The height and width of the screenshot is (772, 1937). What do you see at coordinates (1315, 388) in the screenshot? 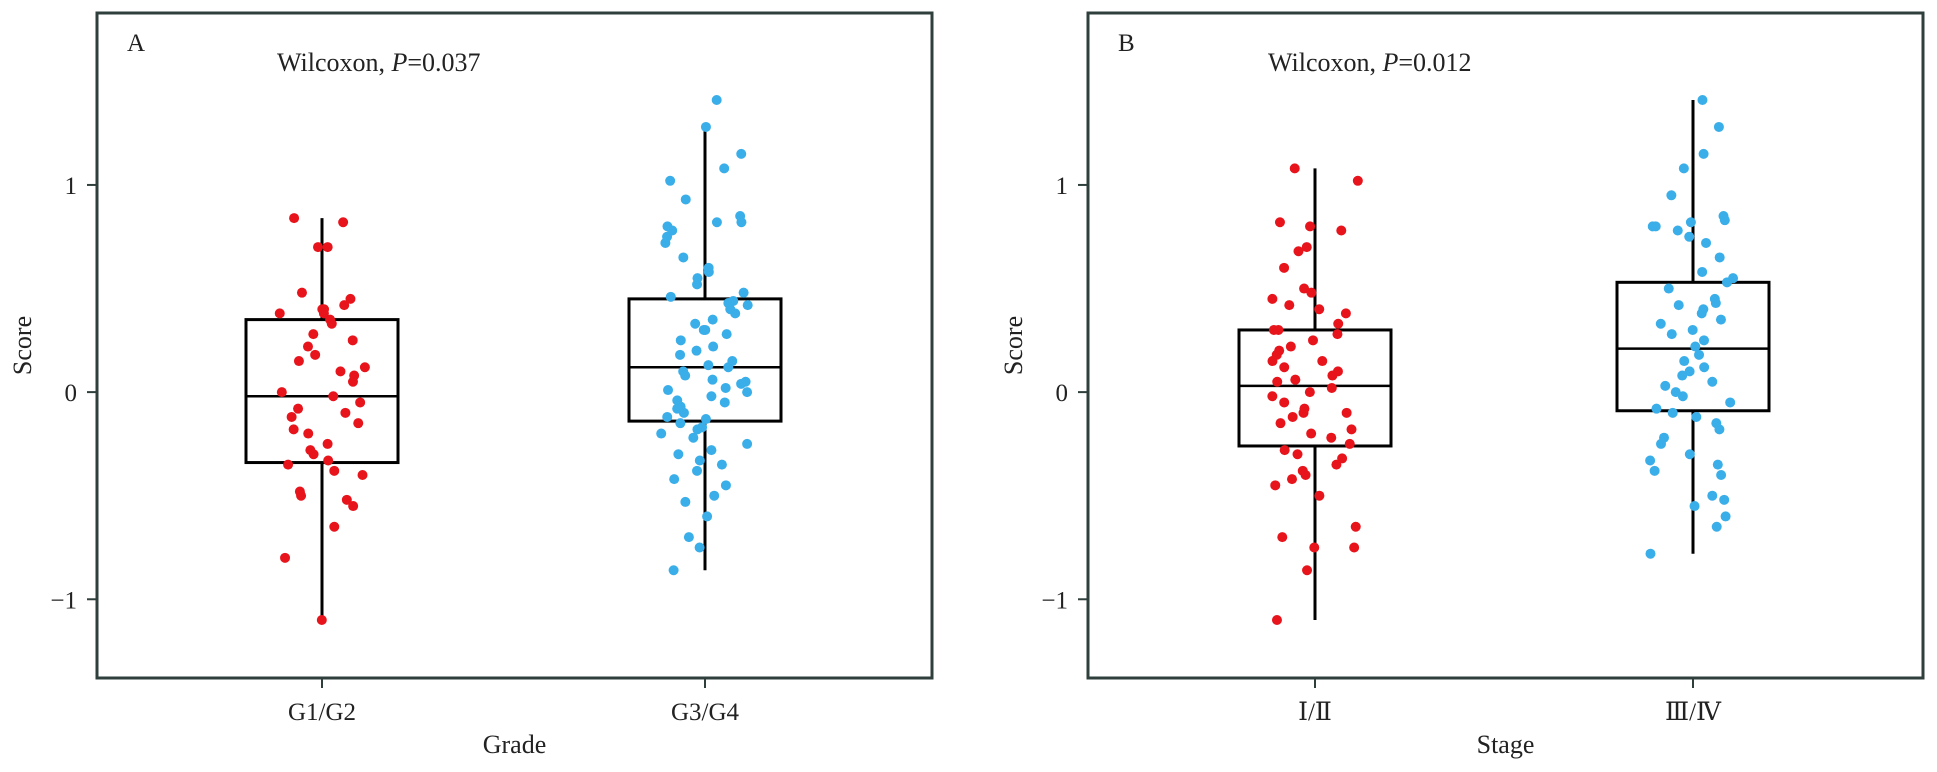
I see `box` at bounding box center [1315, 388].